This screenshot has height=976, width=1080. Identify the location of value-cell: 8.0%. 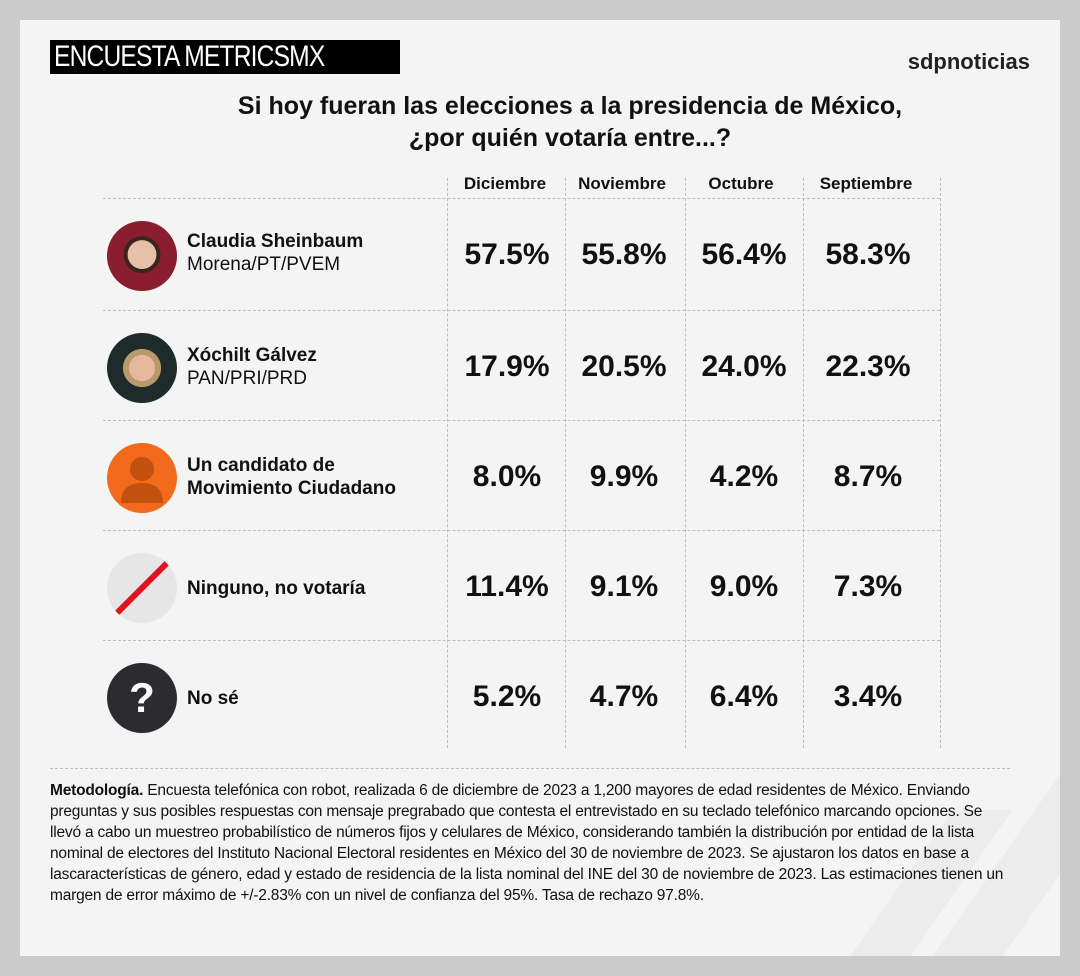
(507, 476).